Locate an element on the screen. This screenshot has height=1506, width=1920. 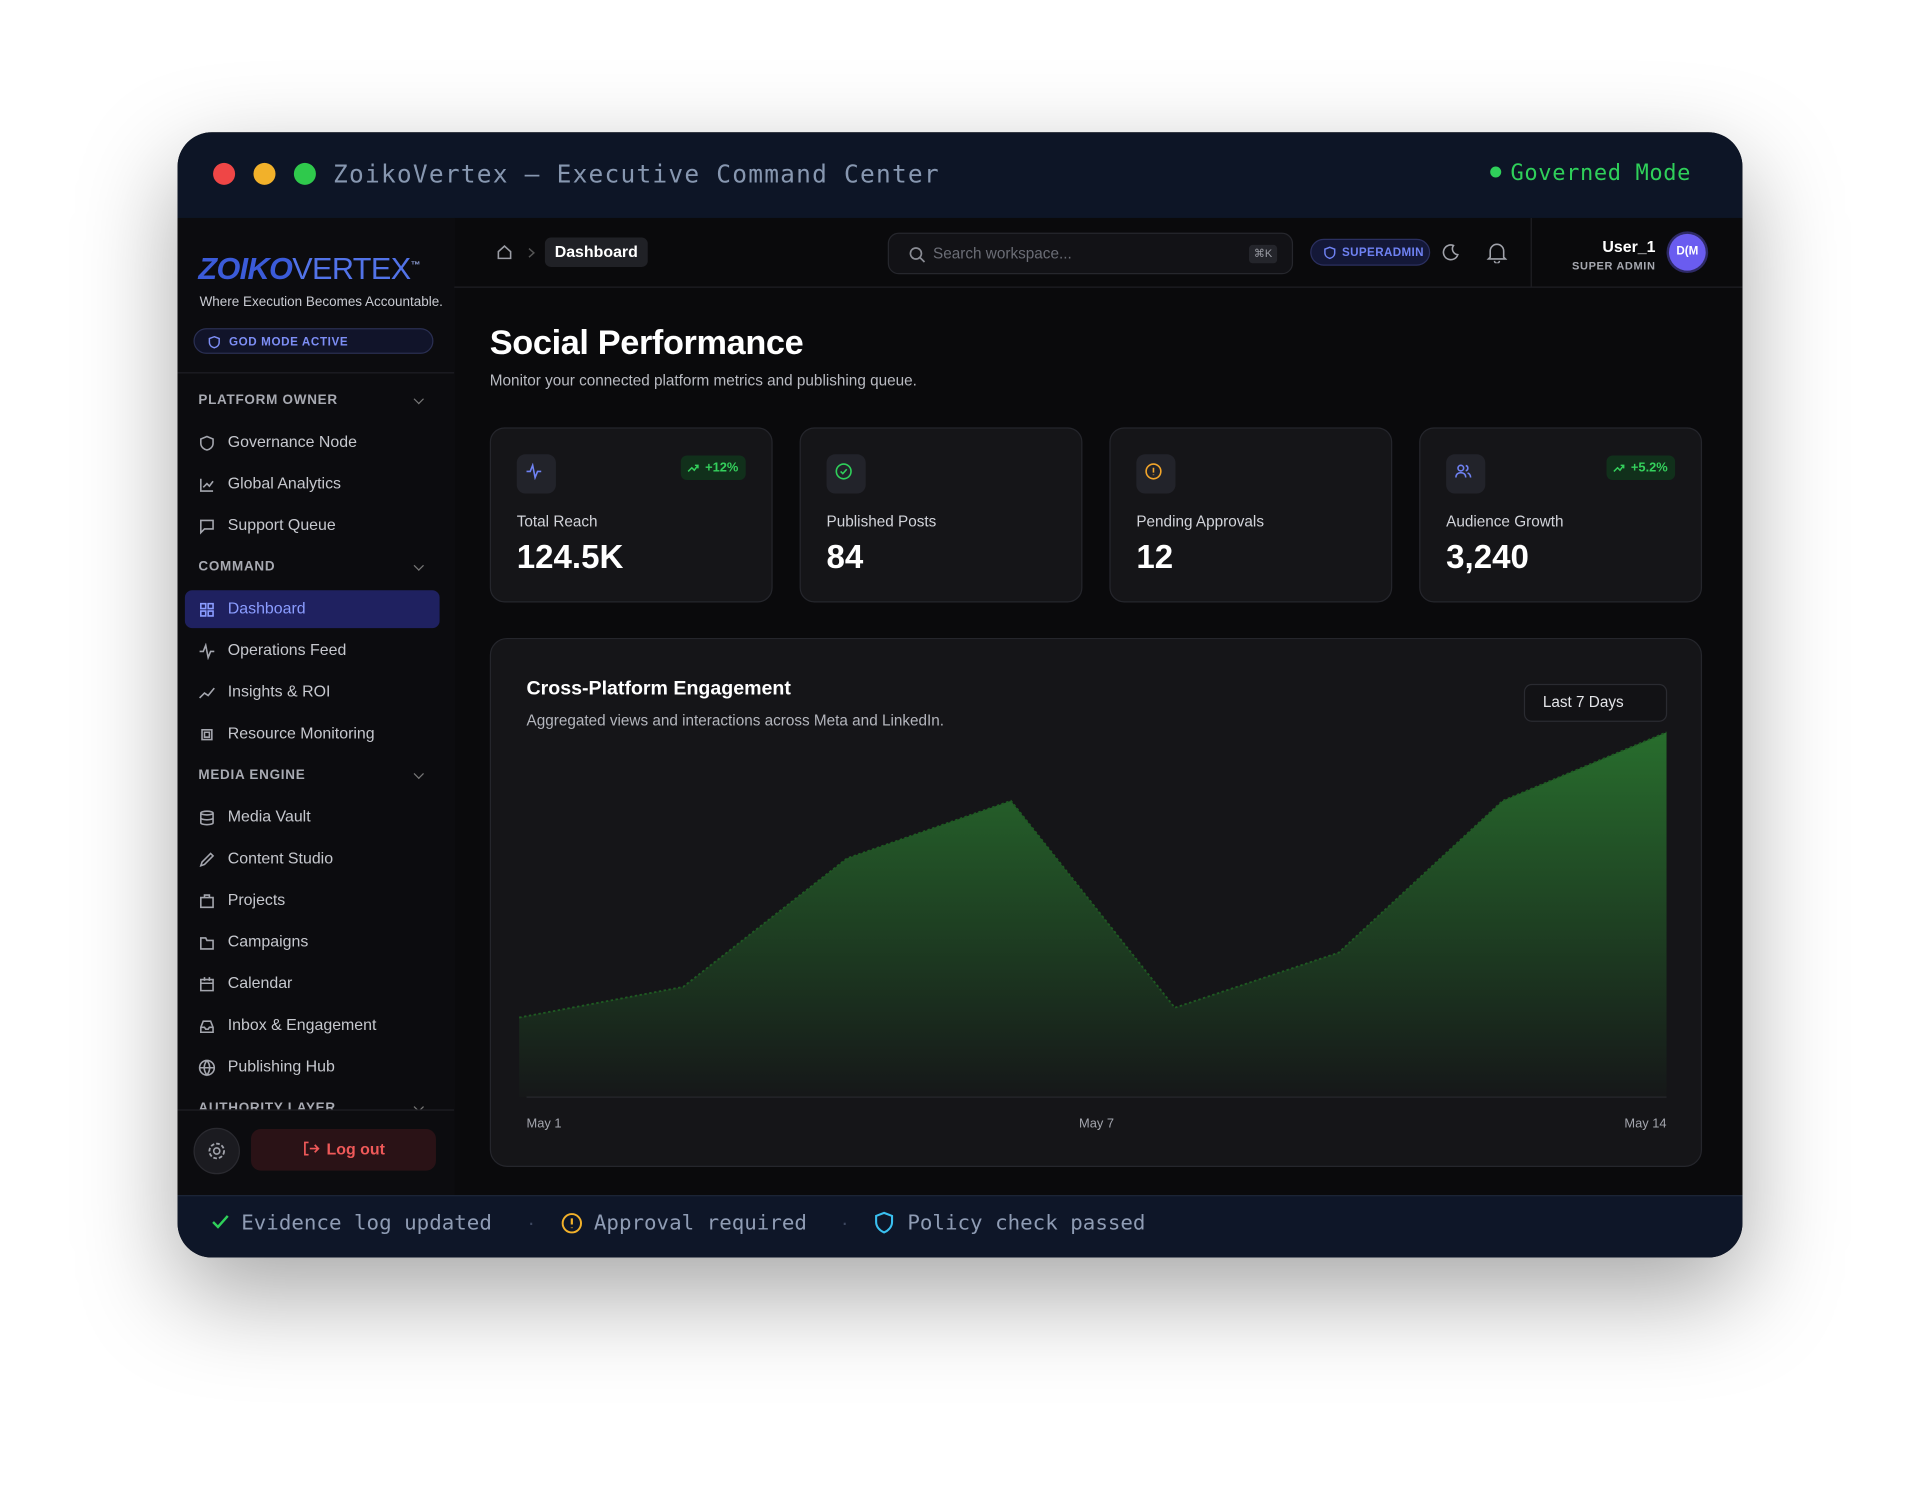
nav-item: Support Queue is located at coordinates (316, 525).